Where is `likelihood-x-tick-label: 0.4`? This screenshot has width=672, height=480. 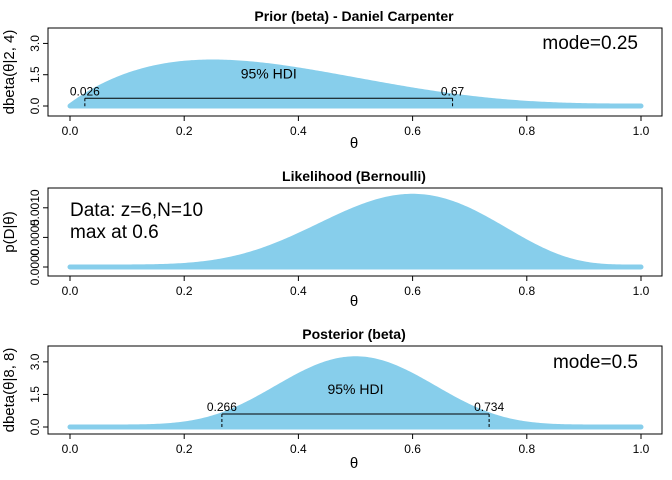 likelihood-x-tick-label: 0.4 is located at coordinates (298, 291).